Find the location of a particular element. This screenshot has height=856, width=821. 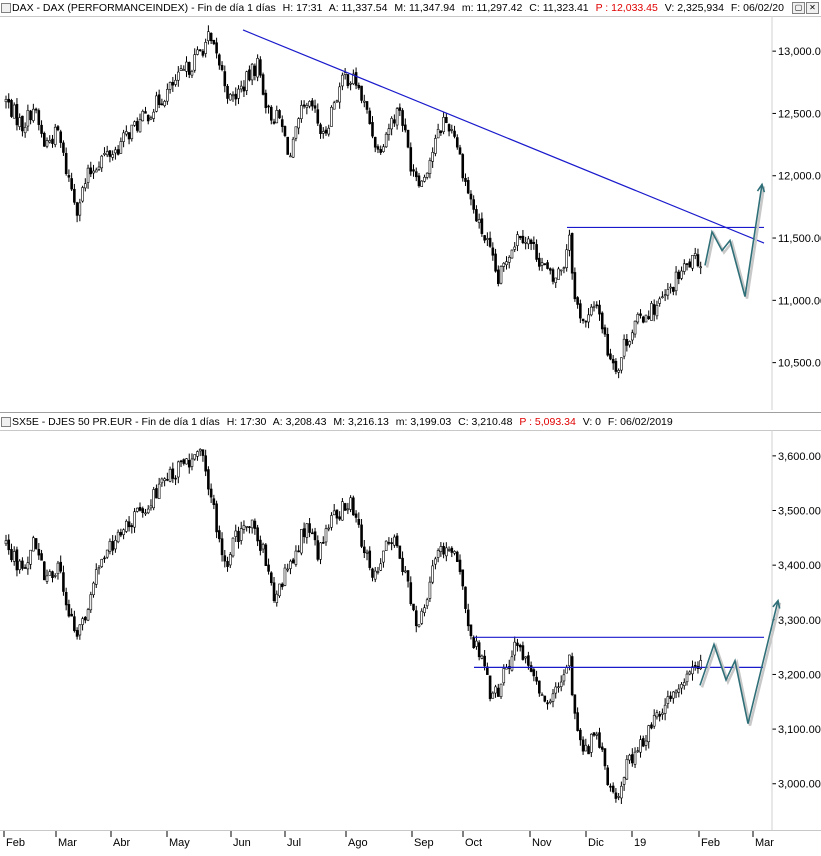

x-tick-label: Mar is located at coordinates (67, 843).